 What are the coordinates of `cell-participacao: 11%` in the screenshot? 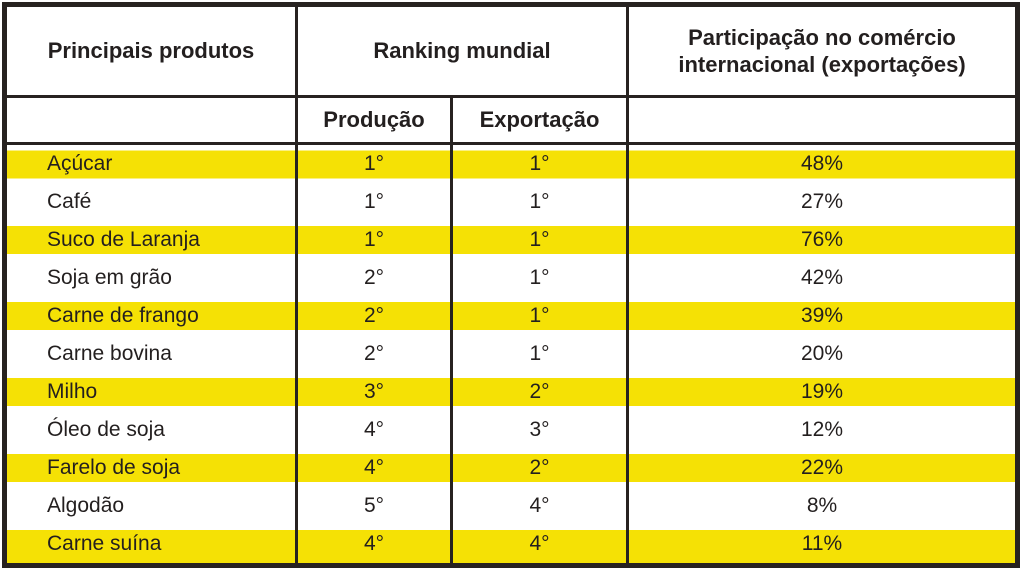 It's located at (822, 545).